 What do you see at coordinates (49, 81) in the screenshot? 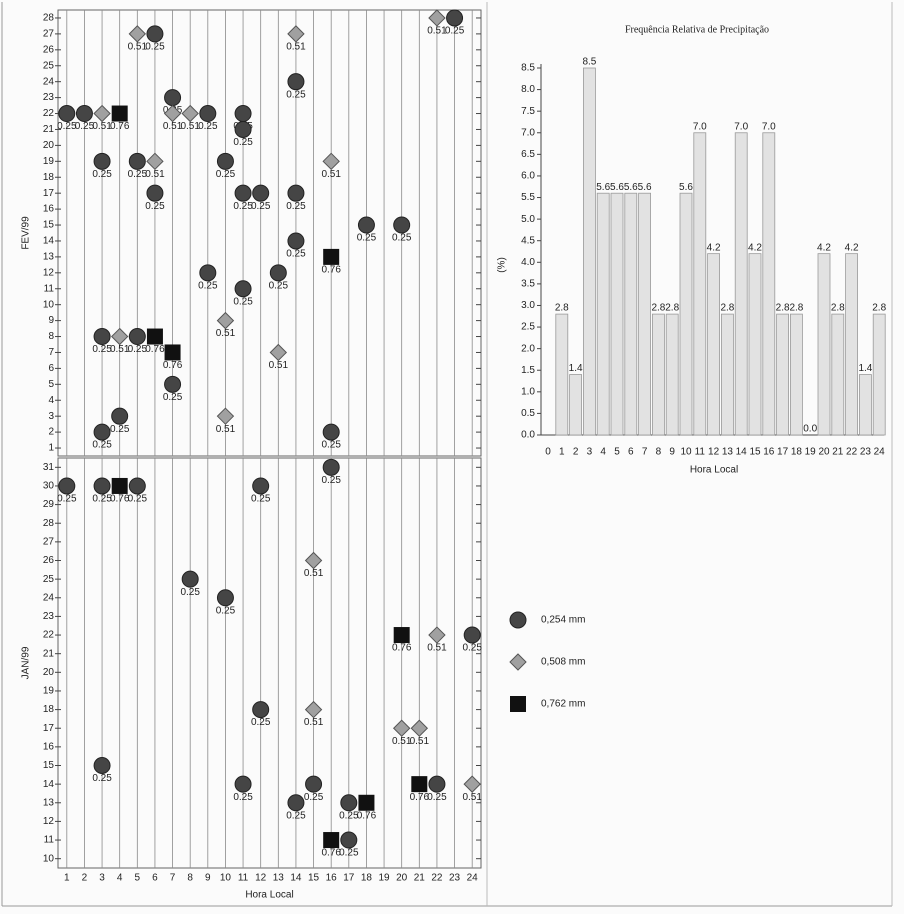
I see `y-tick-label: 24` at bounding box center [49, 81].